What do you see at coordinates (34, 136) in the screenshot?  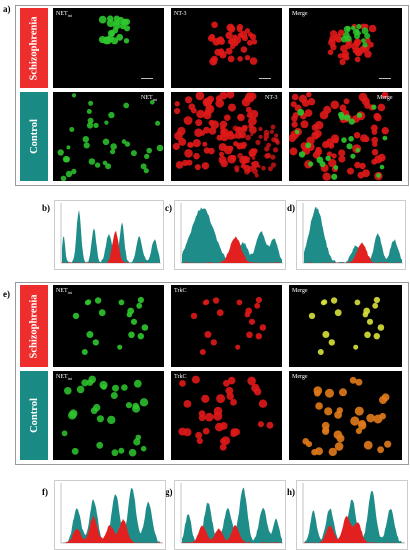 I see `row-label-control-a: Control` at bounding box center [34, 136].